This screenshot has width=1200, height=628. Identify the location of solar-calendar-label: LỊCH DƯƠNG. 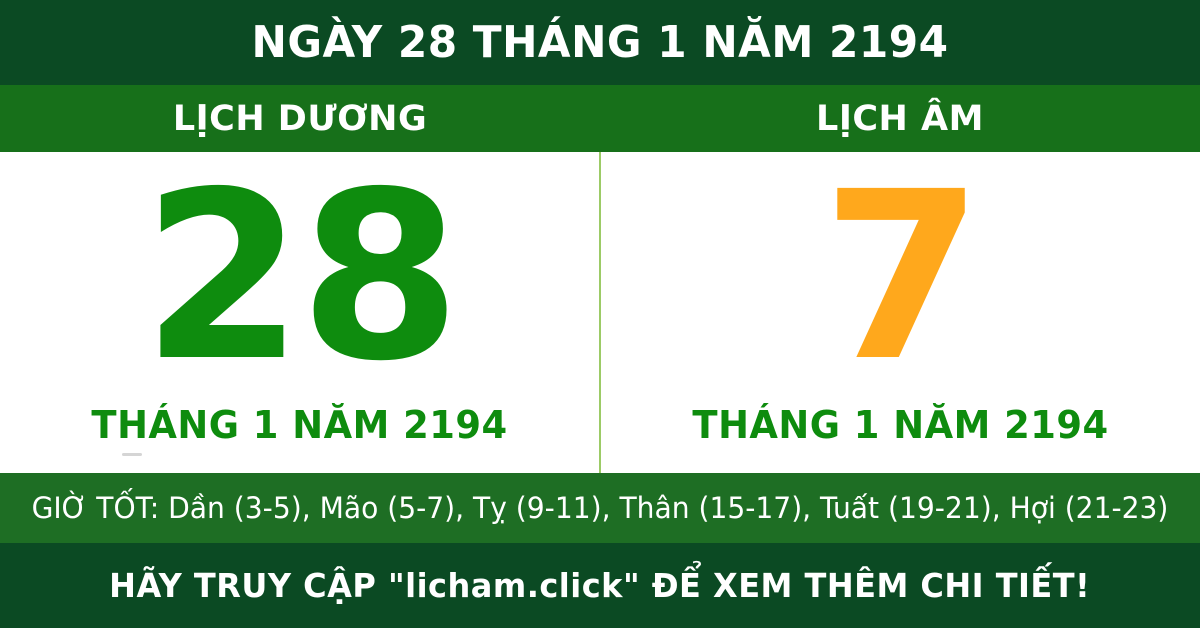
(300, 118).